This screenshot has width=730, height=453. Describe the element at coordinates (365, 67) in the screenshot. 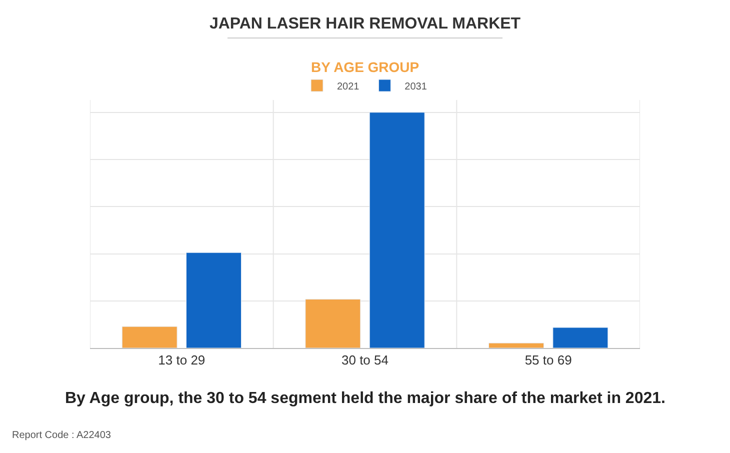

I see `chart-subtitle: BY AGE GROUP` at that location.